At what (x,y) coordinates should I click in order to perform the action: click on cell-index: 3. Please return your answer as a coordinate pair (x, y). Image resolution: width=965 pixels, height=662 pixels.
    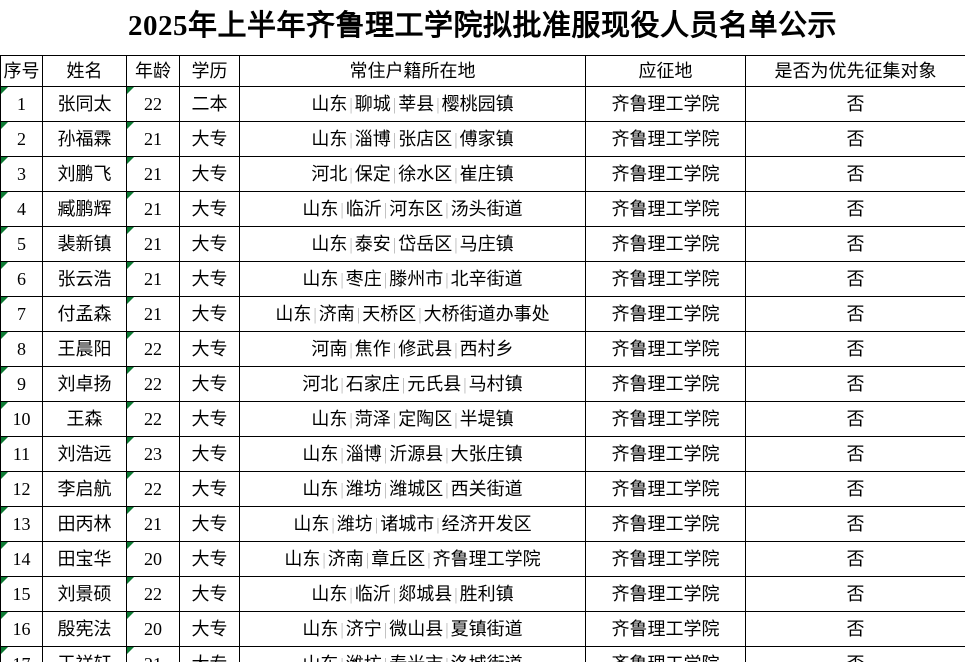
    Looking at the image, I should click on (21, 174).